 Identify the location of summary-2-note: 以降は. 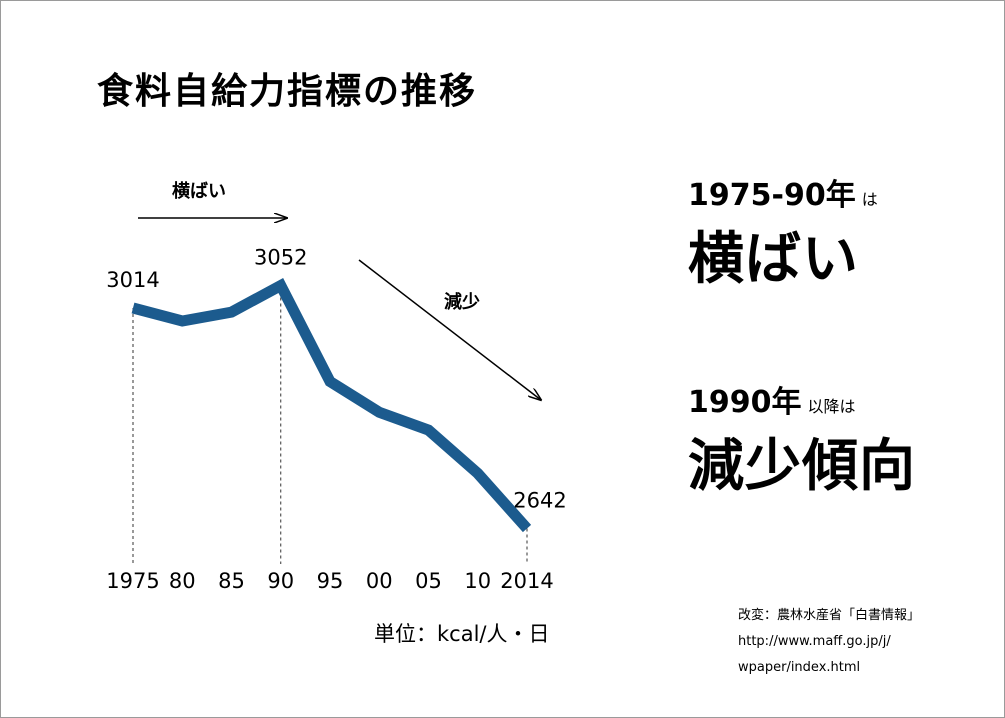
(831, 406).